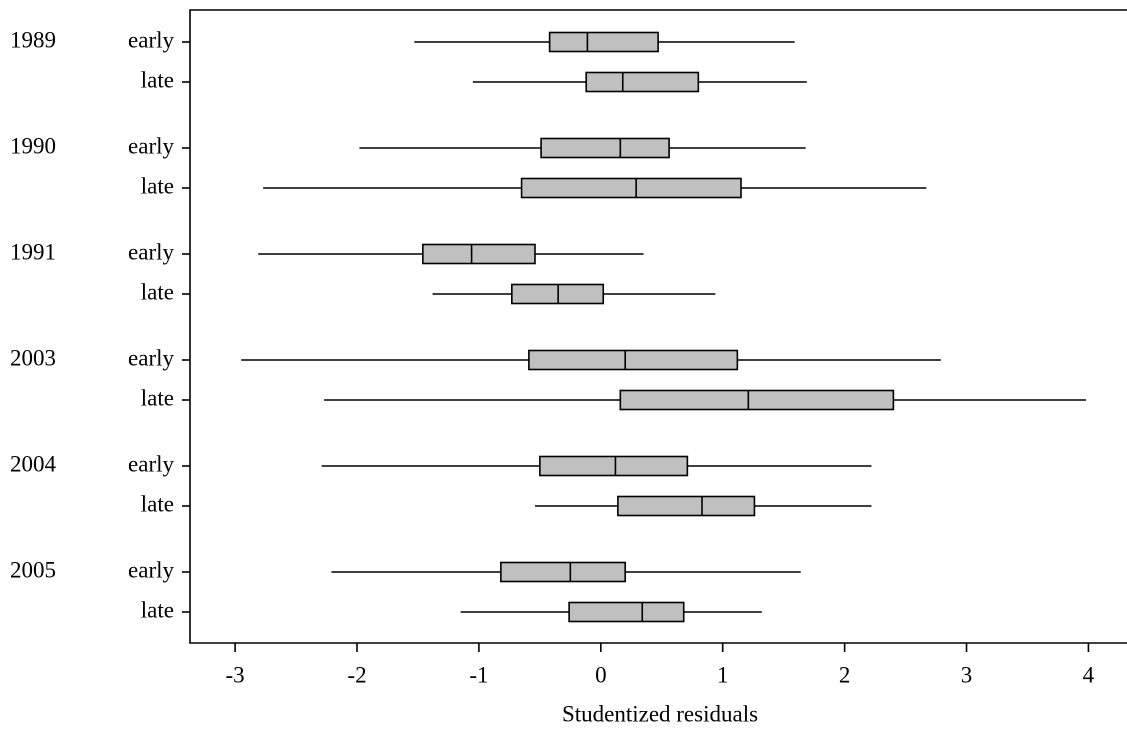  Describe the element at coordinates (33, 569) in the screenshot. I see `group-label: 2005` at that location.